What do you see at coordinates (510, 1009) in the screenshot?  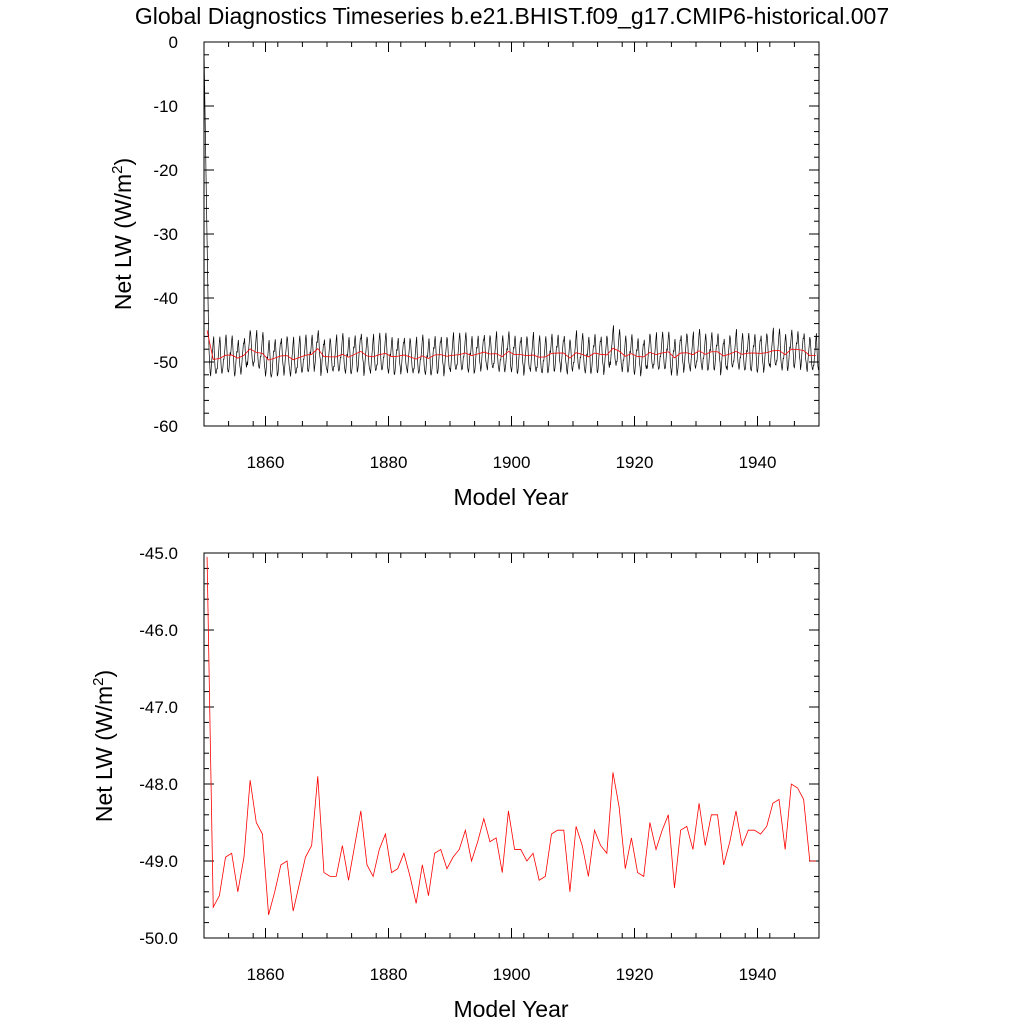 I see `bottom-x-axis-label: Model Year` at bounding box center [510, 1009].